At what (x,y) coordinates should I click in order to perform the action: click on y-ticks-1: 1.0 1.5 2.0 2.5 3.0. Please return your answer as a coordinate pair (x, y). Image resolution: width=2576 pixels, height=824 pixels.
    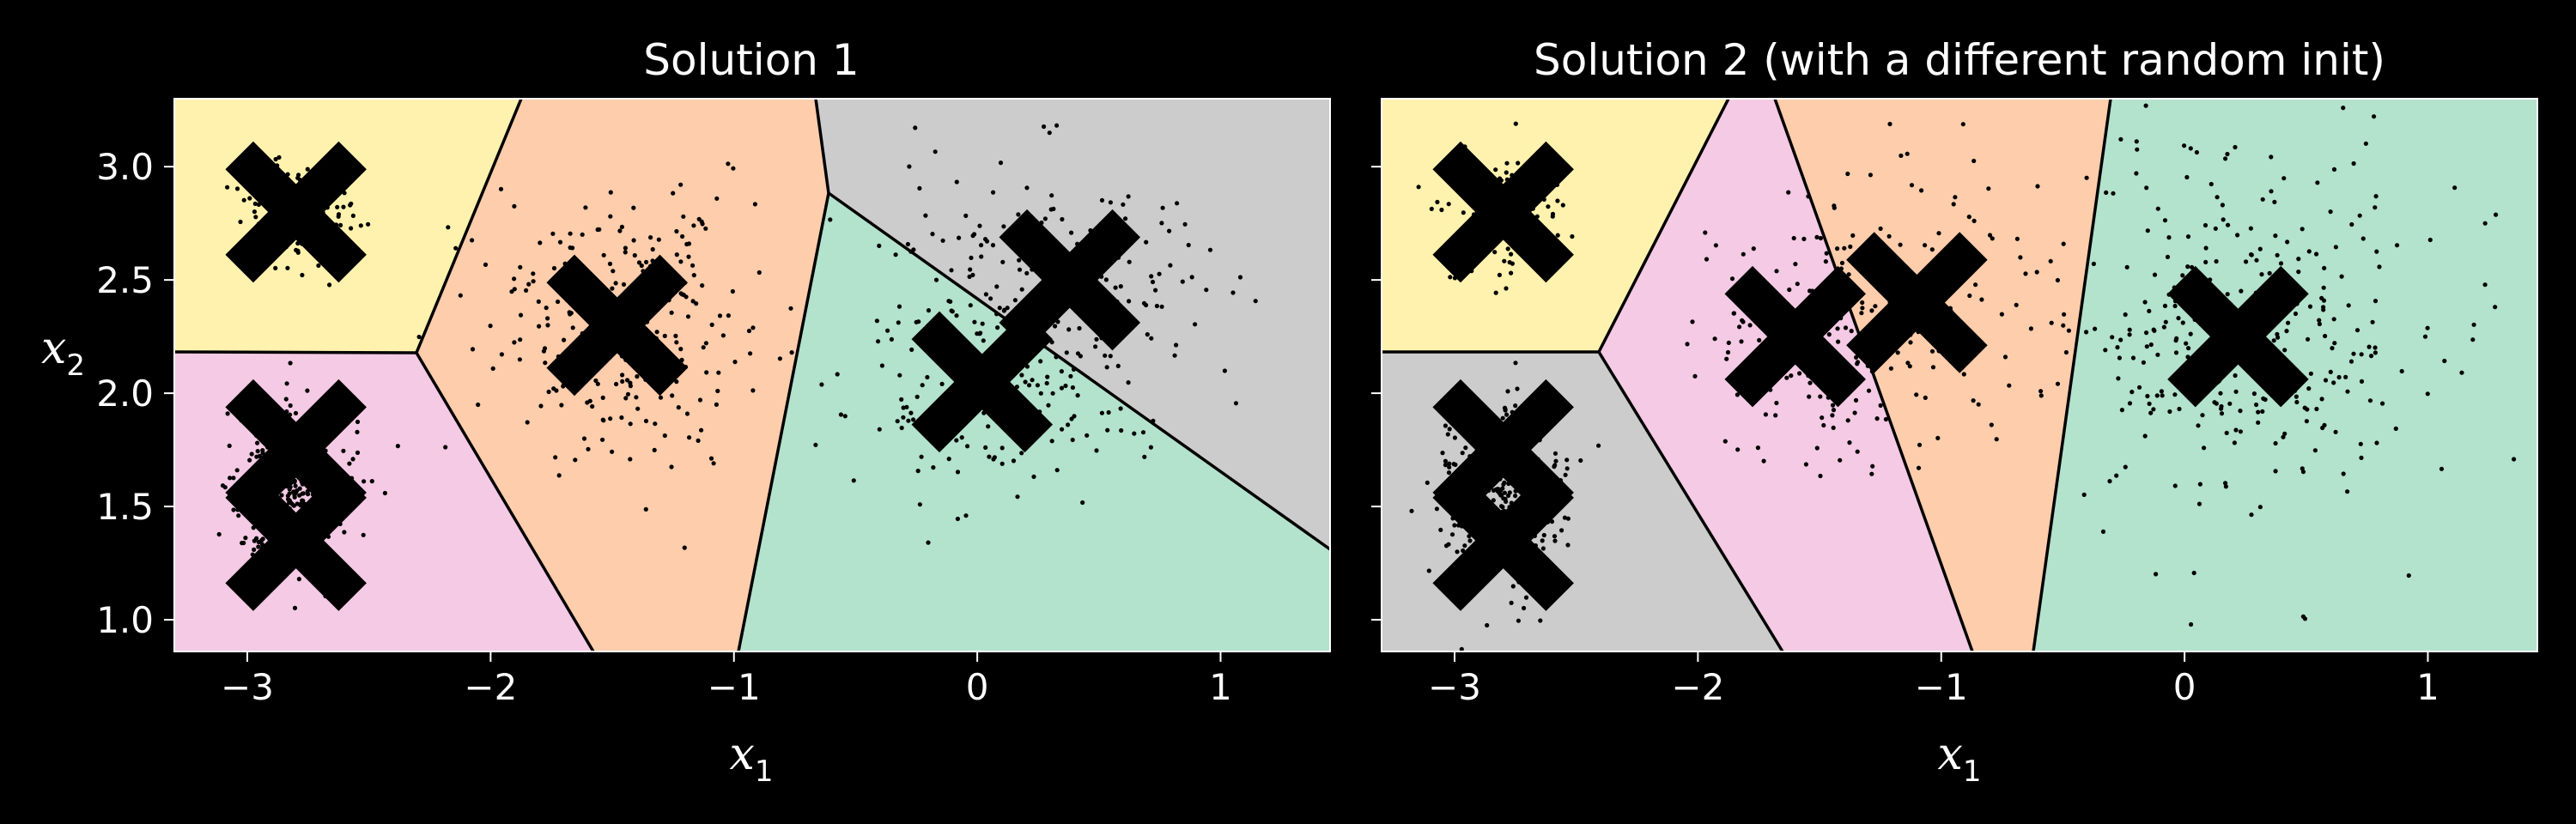
    Looking at the image, I should click on (135, 393).